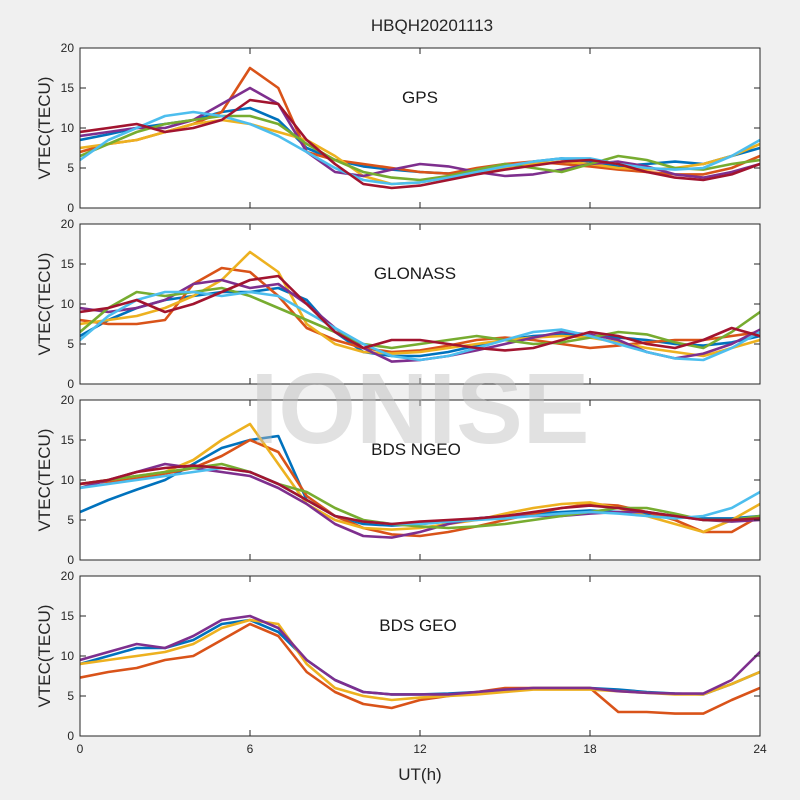  What do you see at coordinates (420, 409) in the screenshot?
I see `watermark: IONISE` at bounding box center [420, 409].